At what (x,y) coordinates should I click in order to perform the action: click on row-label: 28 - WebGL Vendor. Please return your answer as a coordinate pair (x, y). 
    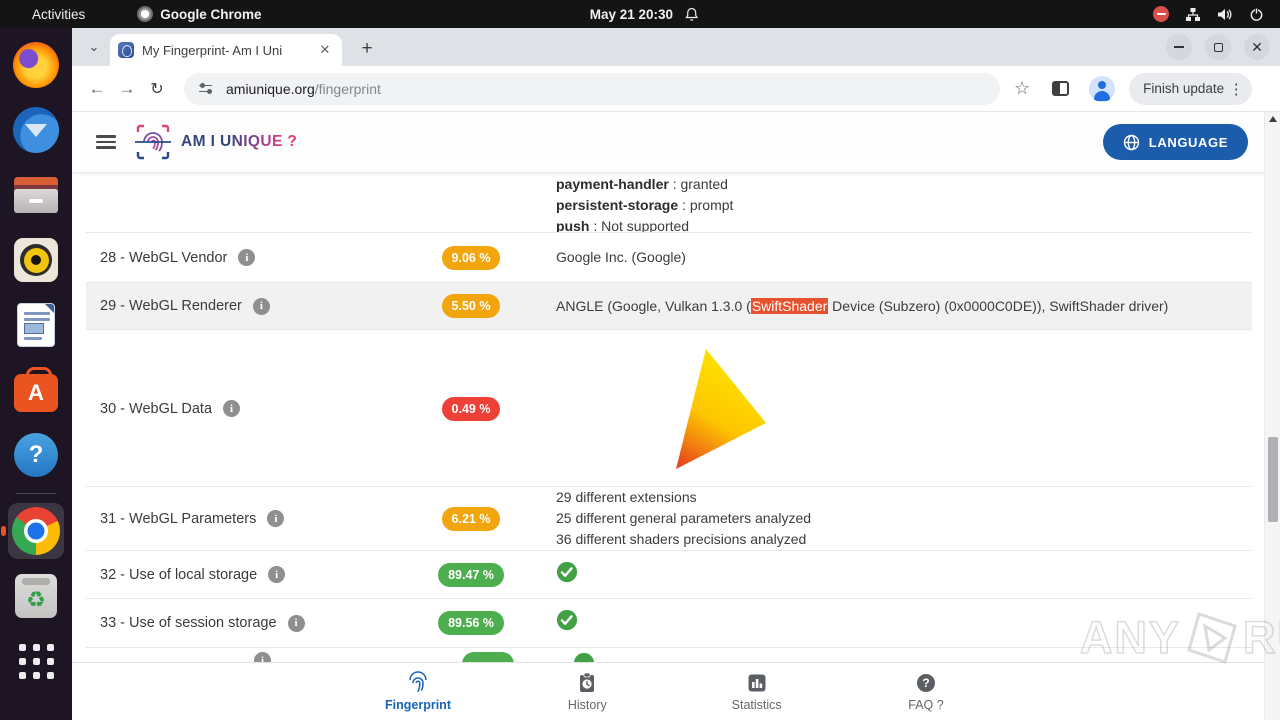
    Looking at the image, I should click on (164, 257).